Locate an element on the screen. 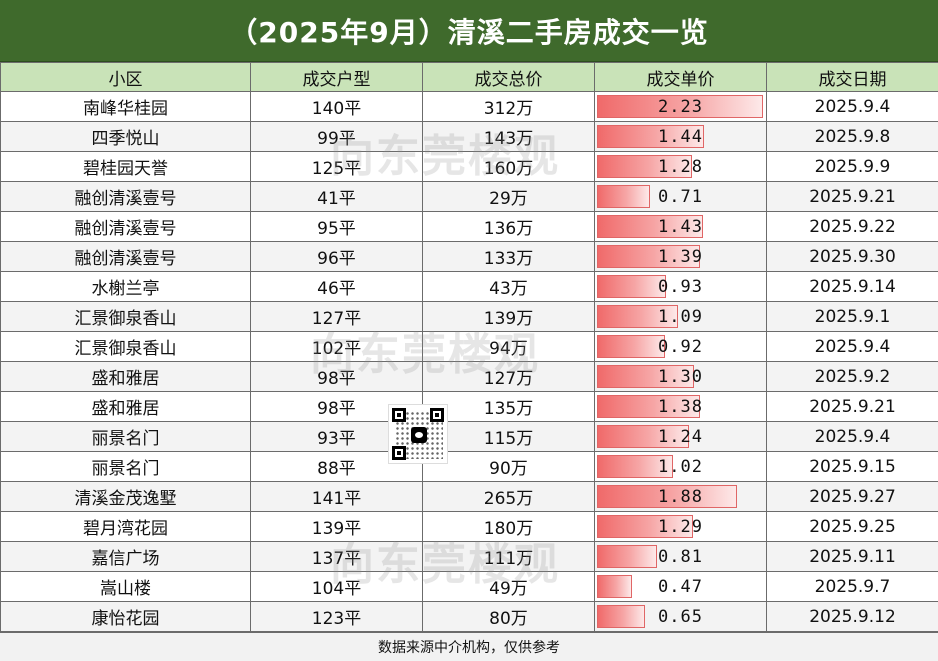 Image resolution: width=938 pixels, height=661 pixels. cell-size: 125平 is located at coordinates (336, 166).